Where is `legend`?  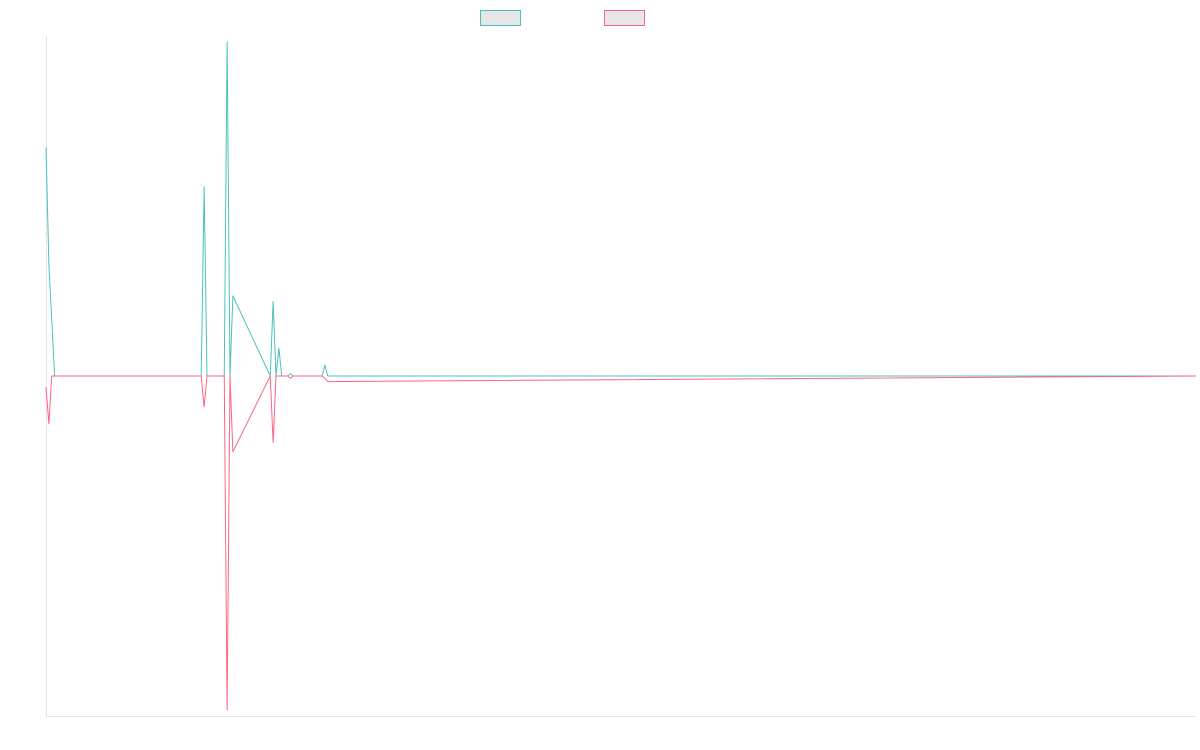 legend is located at coordinates (562, 18).